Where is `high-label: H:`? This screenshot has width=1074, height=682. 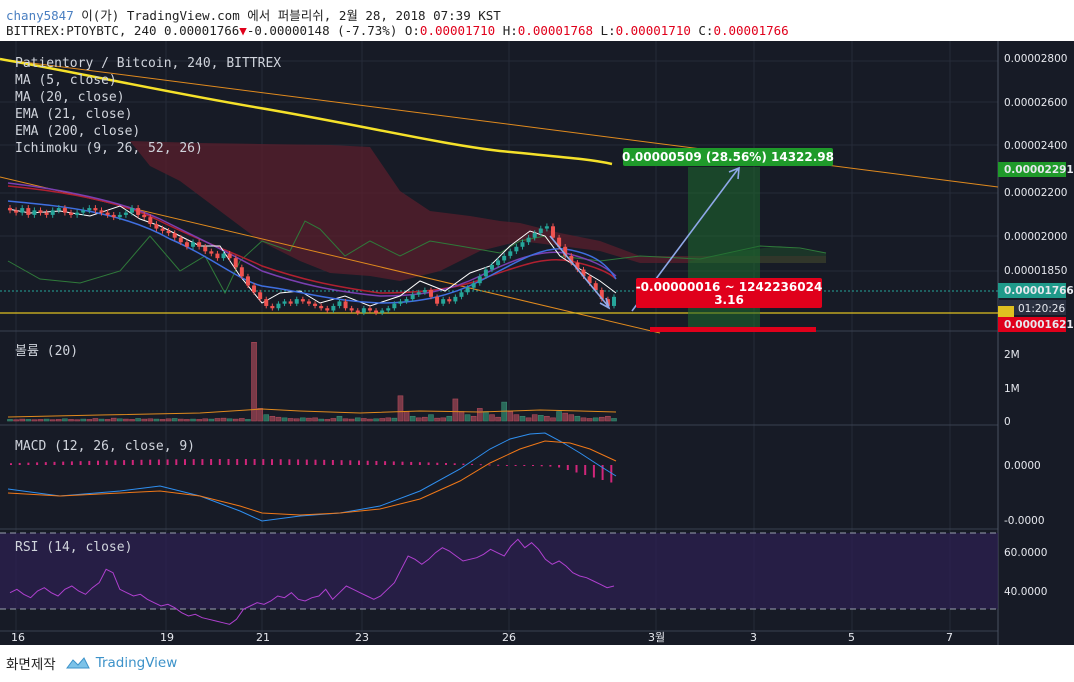
high-label: H: is located at coordinates (506, 30).